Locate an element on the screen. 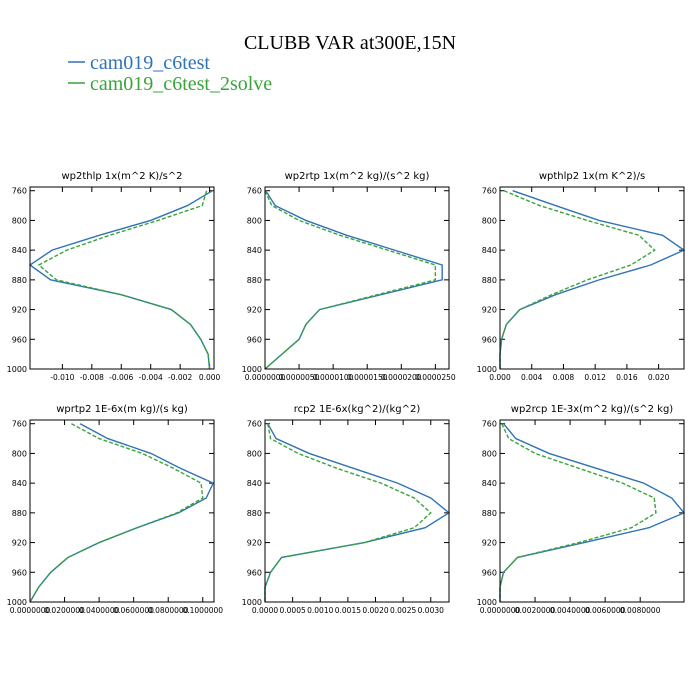 Image resolution: width=700 pixels, height=700 pixels. x-tick-label: -0.004 is located at coordinates (151, 377).